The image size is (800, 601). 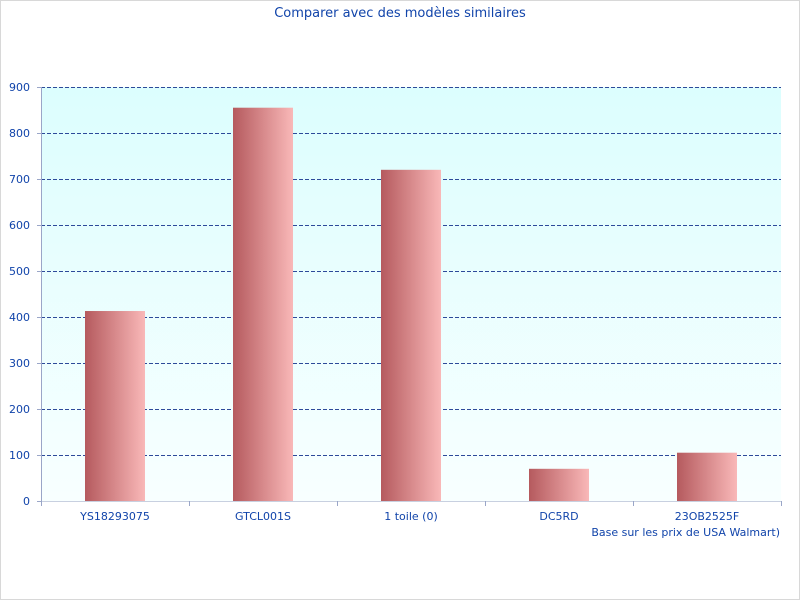 What do you see at coordinates (263, 516) in the screenshot?
I see `x-tick-label: GTCL001S` at bounding box center [263, 516].